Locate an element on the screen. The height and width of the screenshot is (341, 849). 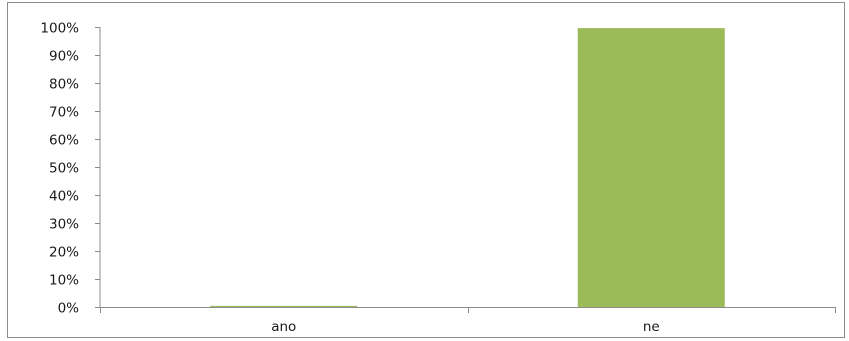
x-axis is located at coordinates (468, 310).